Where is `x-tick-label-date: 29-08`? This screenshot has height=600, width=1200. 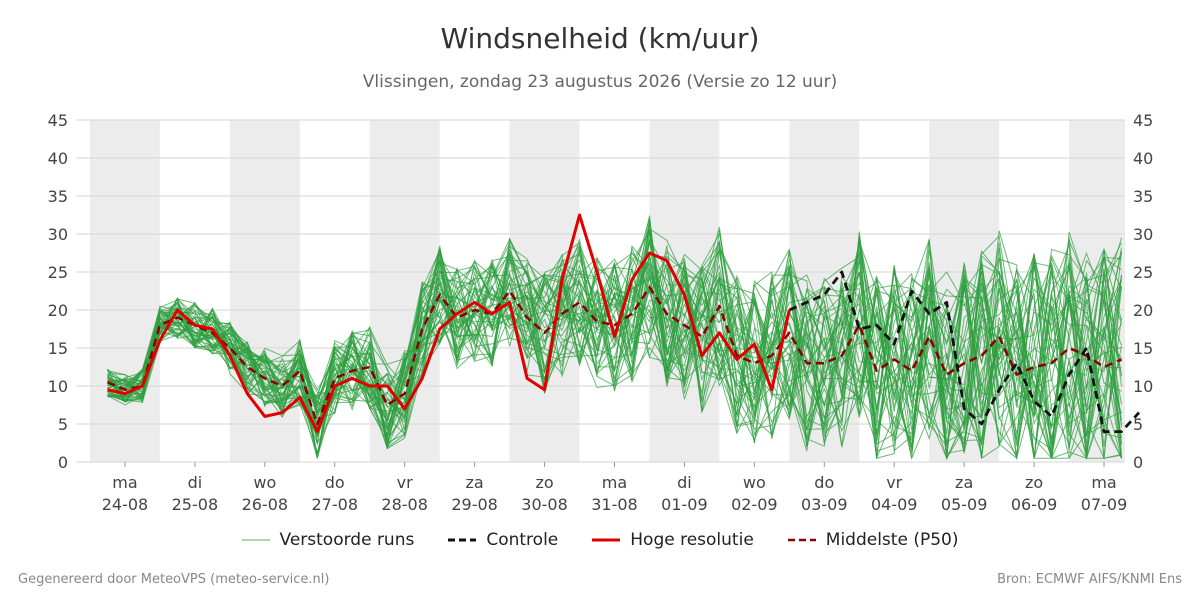
x-tick-label-date: 29-08 is located at coordinates (474, 504).